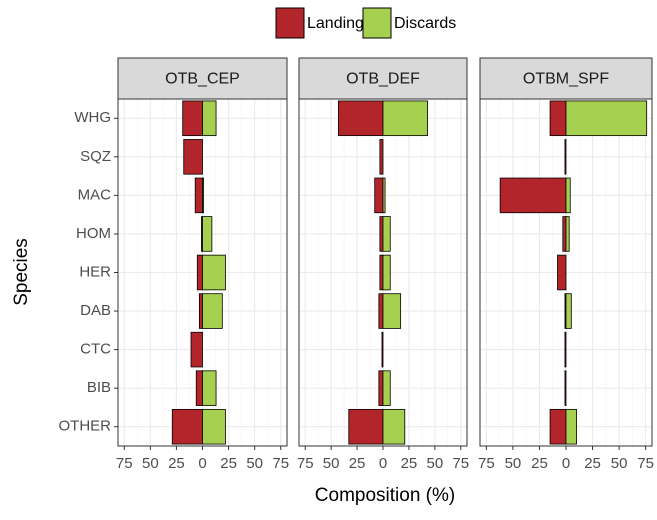 This screenshot has width=657, height=520. Describe the element at coordinates (95, 349) in the screenshot. I see `y-tick-label: CTC` at that location.